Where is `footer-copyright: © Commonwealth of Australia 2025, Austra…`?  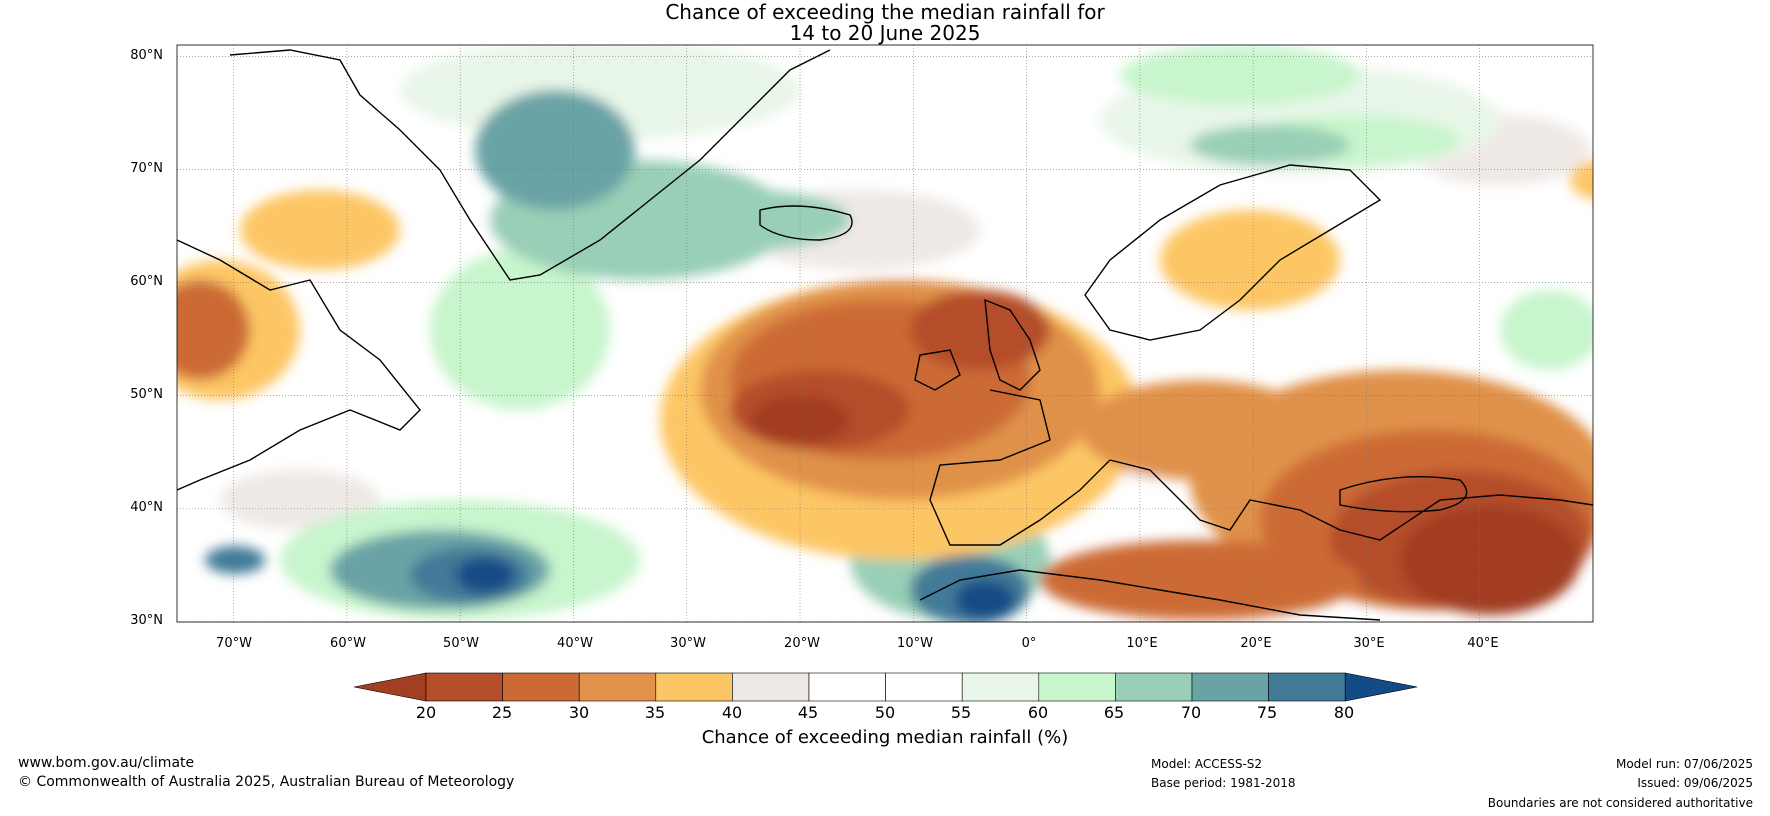 footer-copyright: © Commonwealth of Australia 2025, Austra… is located at coordinates (266, 782).